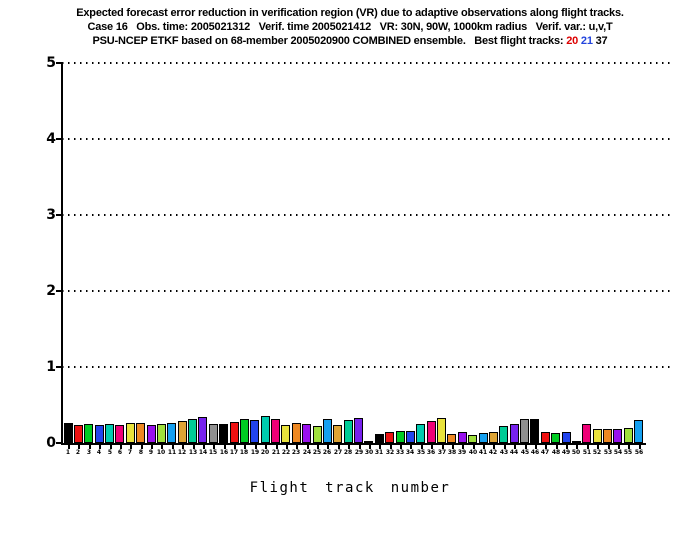 This screenshot has width=700, height=540. I want to click on x-tick-label-54: 54, so click(618, 452).